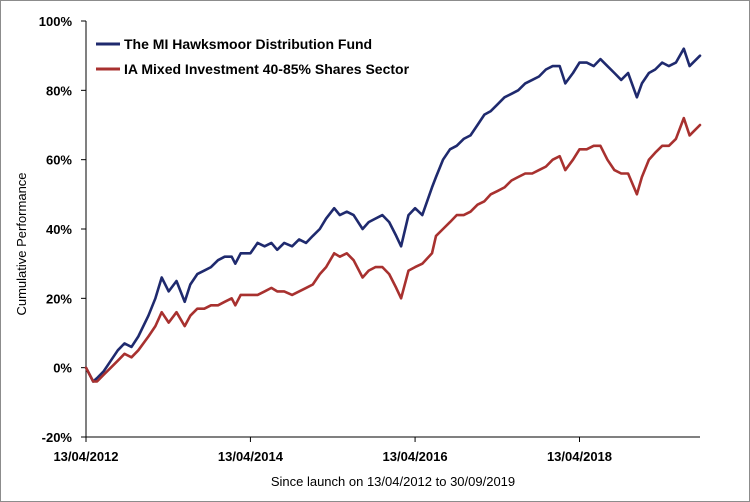 This screenshot has height=502, width=750. Describe the element at coordinates (56, 21) in the screenshot. I see `y-tick-label: 100%` at that location.